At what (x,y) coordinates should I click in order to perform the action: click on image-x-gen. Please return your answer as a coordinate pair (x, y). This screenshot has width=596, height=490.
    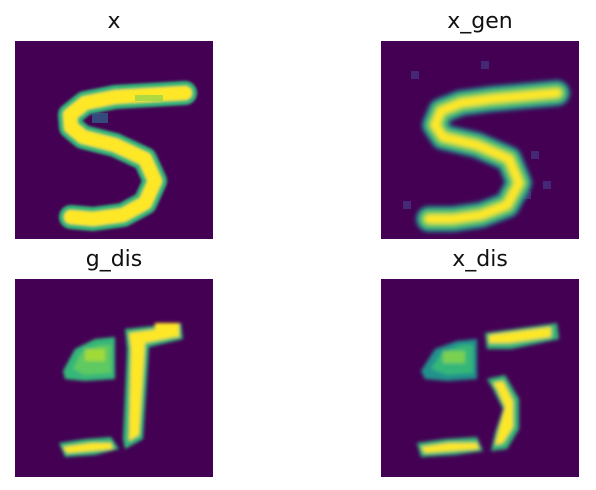
    Looking at the image, I should click on (480, 140).